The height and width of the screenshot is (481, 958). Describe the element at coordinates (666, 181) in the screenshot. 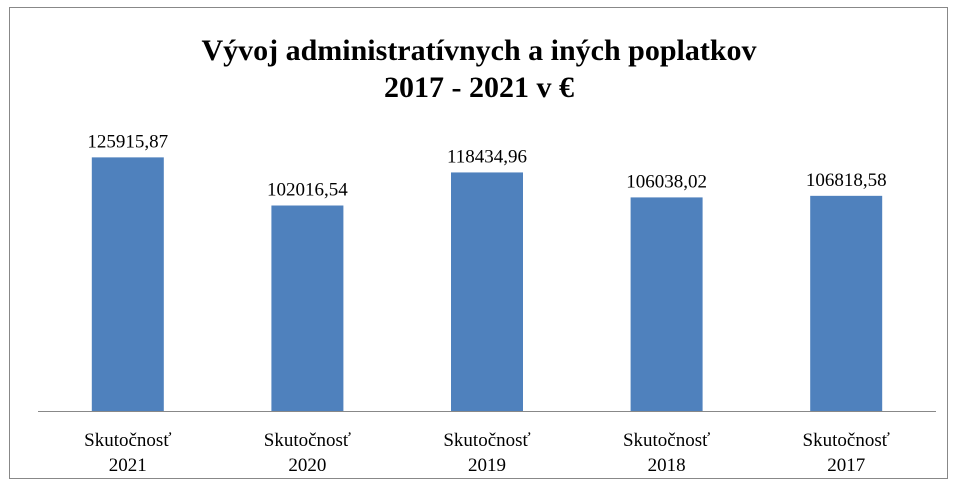

I see `data-label: 106038,02` at that location.